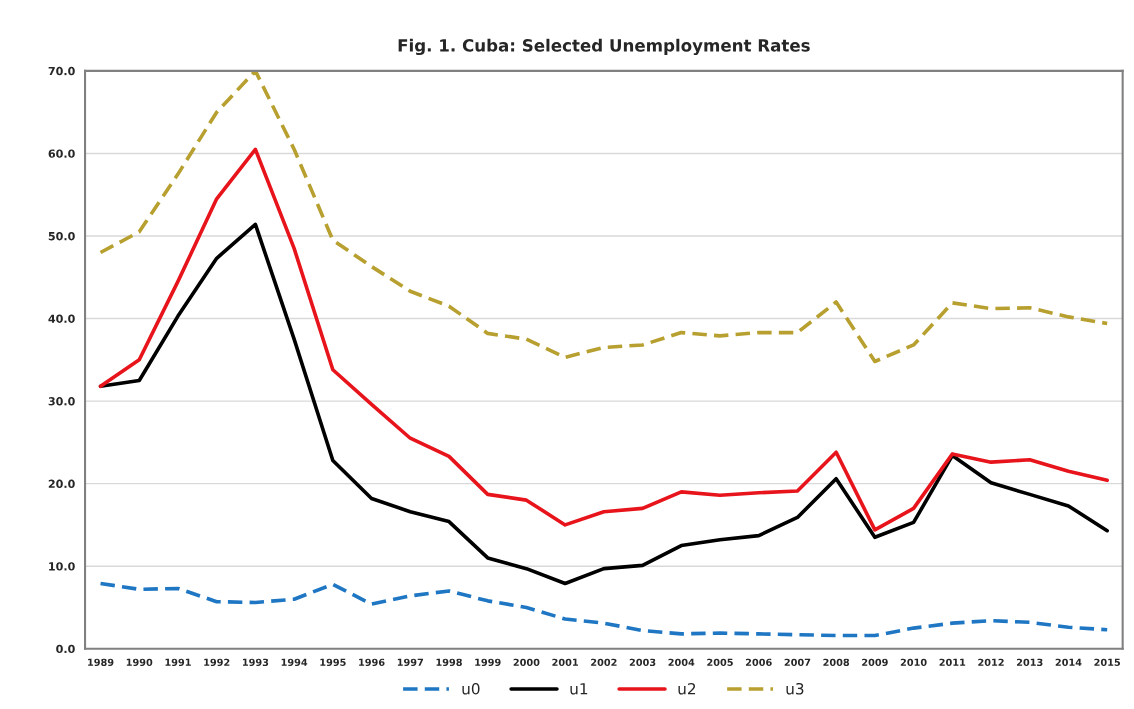 This screenshot has height=709, width=1134. What do you see at coordinates (471, 688) in the screenshot?
I see `legend-label: u0` at bounding box center [471, 688].